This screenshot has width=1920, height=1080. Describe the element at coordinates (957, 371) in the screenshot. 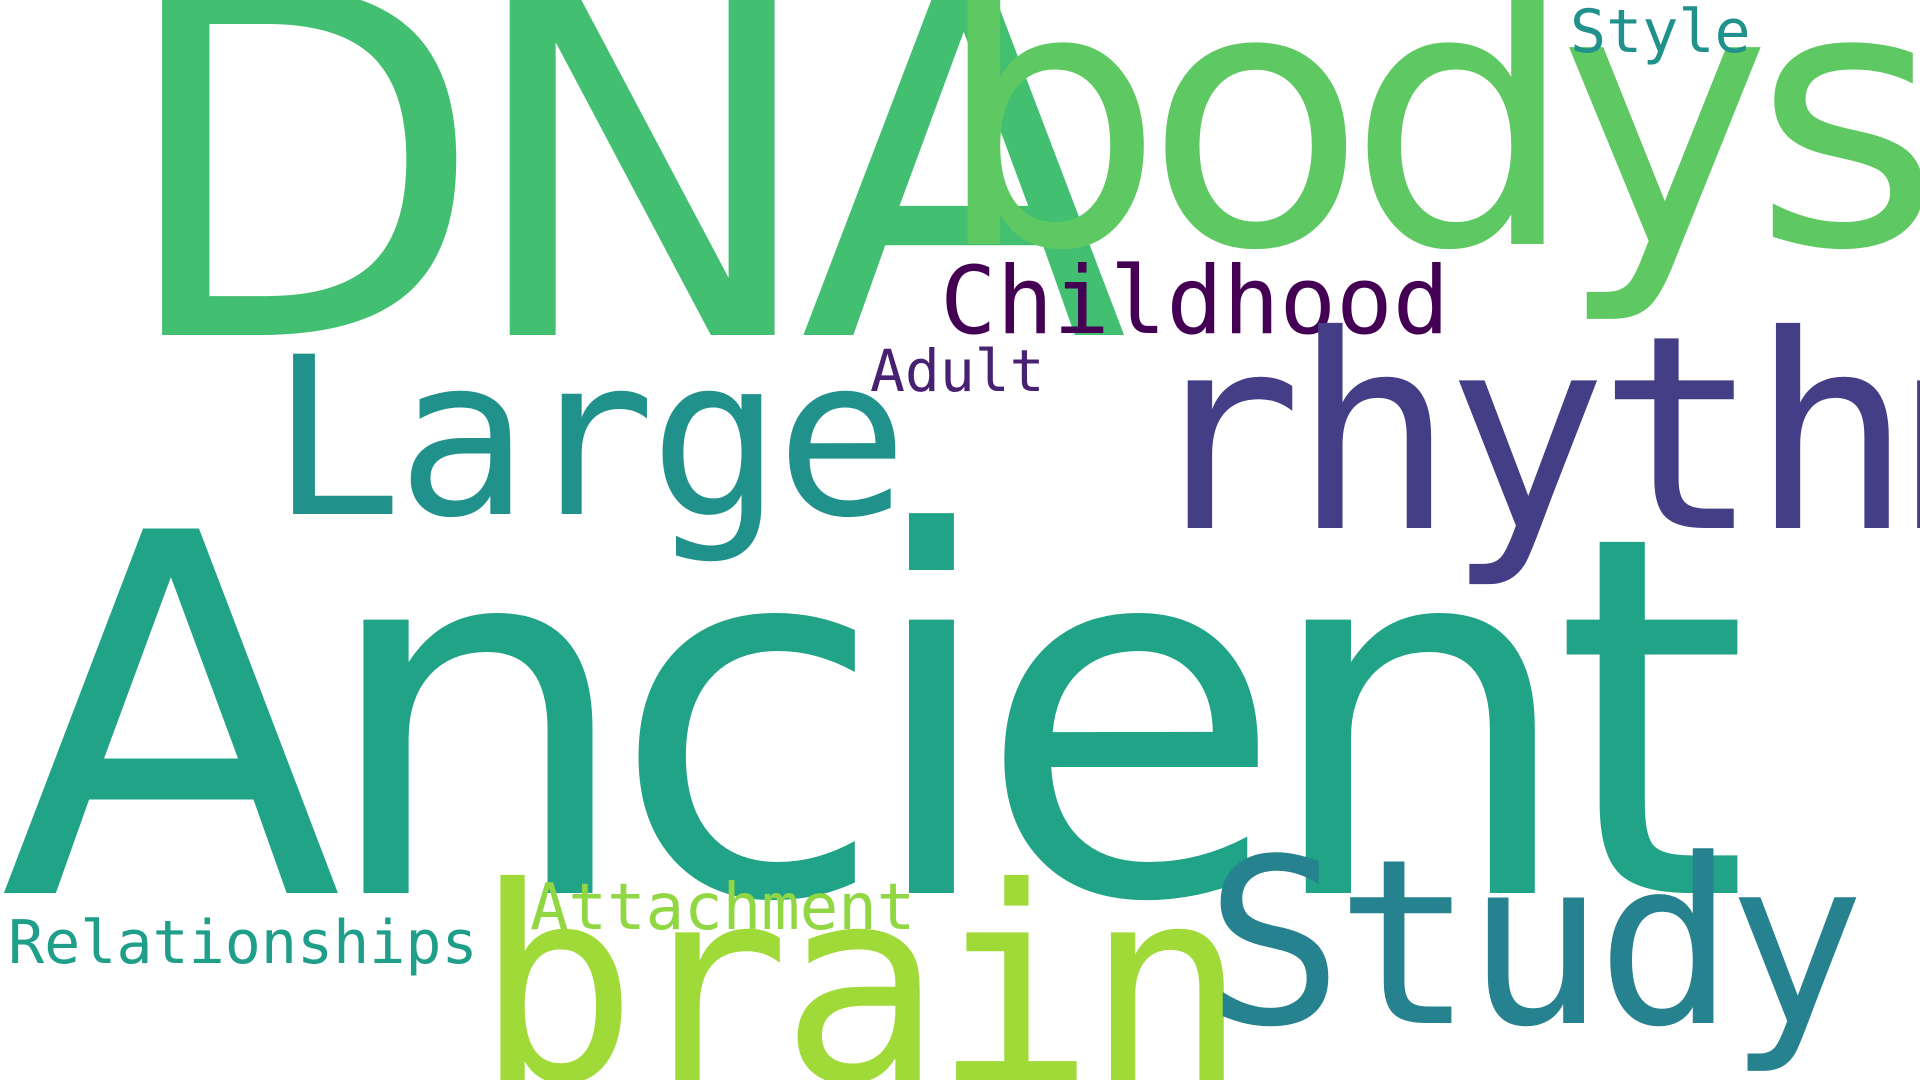

I see `word-adult: Adult` at that location.